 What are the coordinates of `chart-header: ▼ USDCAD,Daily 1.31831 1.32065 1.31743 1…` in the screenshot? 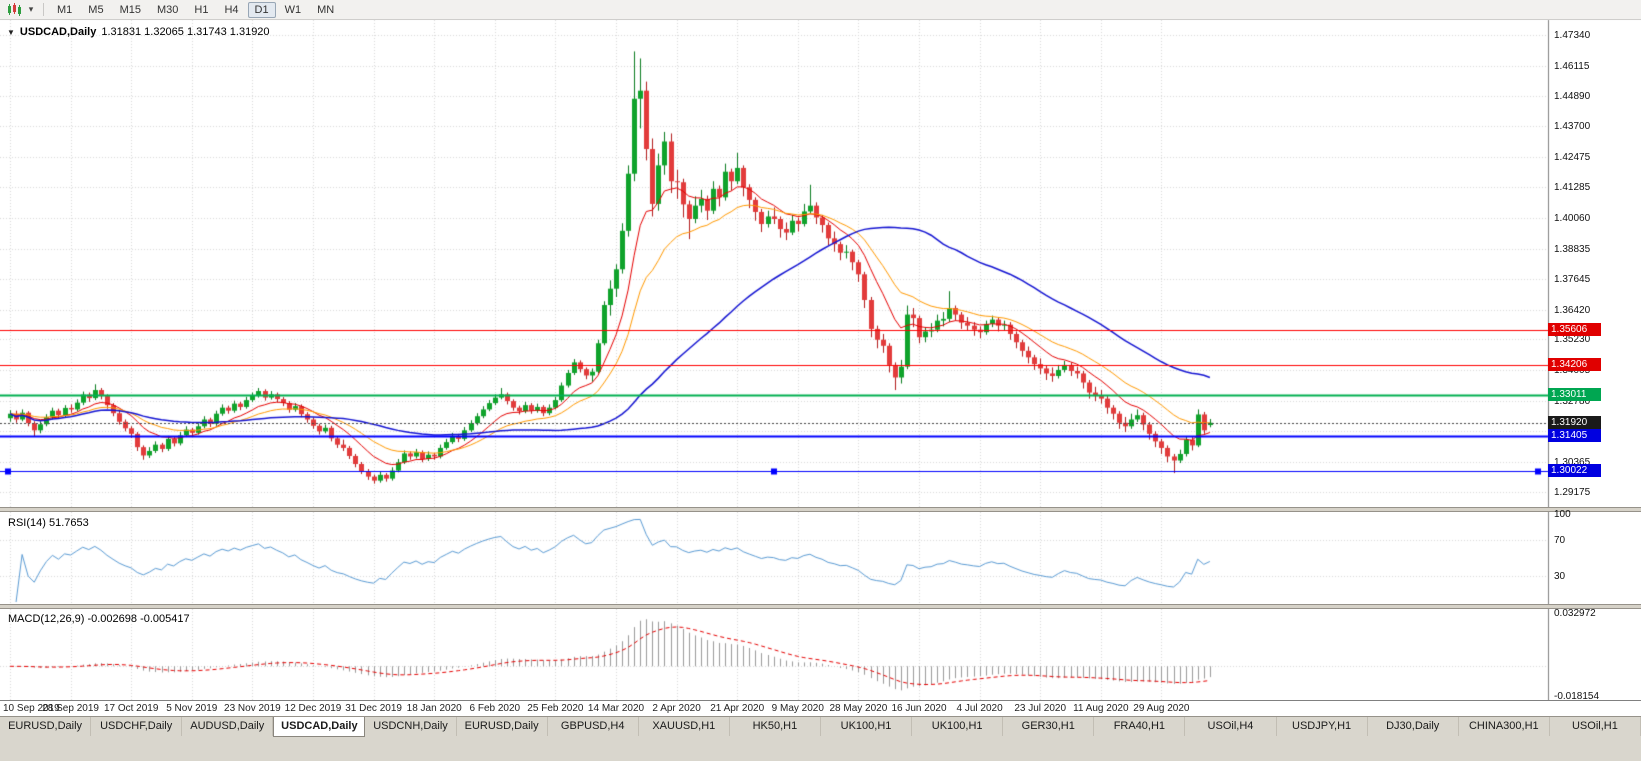 It's located at (138, 32).